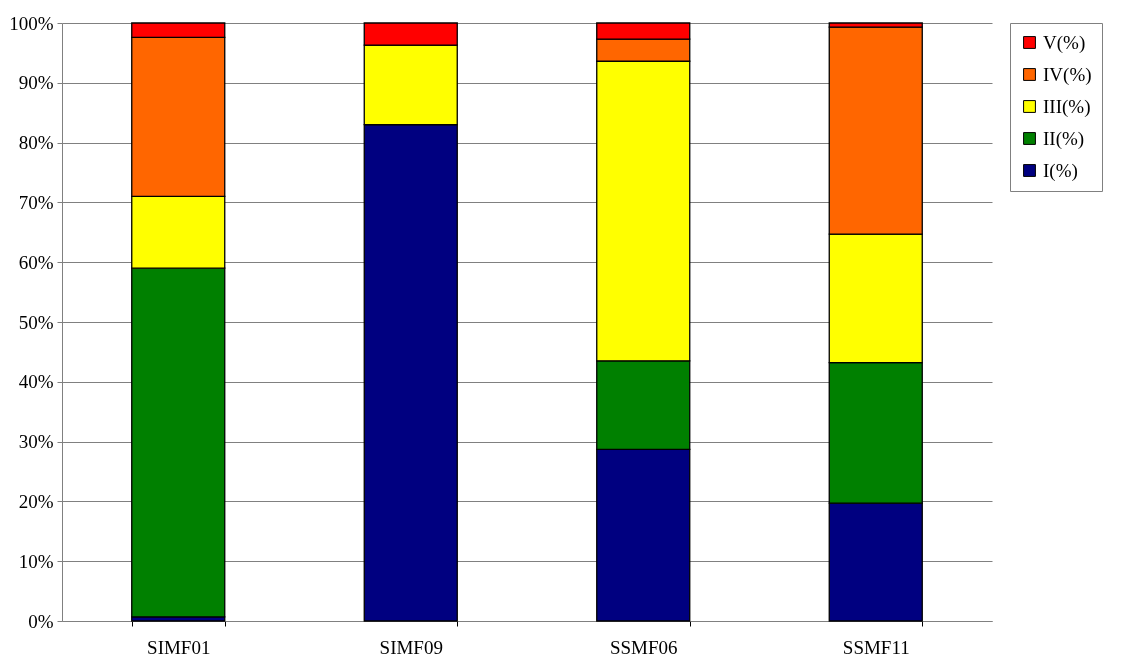 The width and height of the screenshot is (1130, 671). What do you see at coordinates (36, 382) in the screenshot?
I see `y-tick-label: 40%` at bounding box center [36, 382].